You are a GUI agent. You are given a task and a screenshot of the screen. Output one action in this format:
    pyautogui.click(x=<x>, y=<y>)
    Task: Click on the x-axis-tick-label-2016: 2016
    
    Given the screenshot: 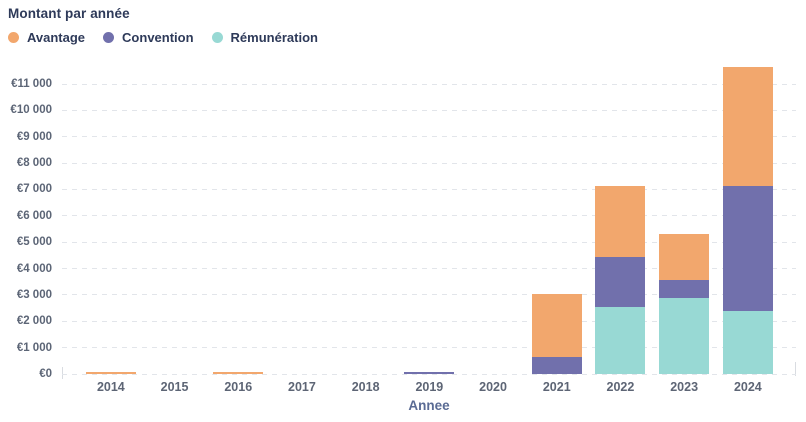 What is the action you would take?
    pyautogui.click(x=238, y=387)
    